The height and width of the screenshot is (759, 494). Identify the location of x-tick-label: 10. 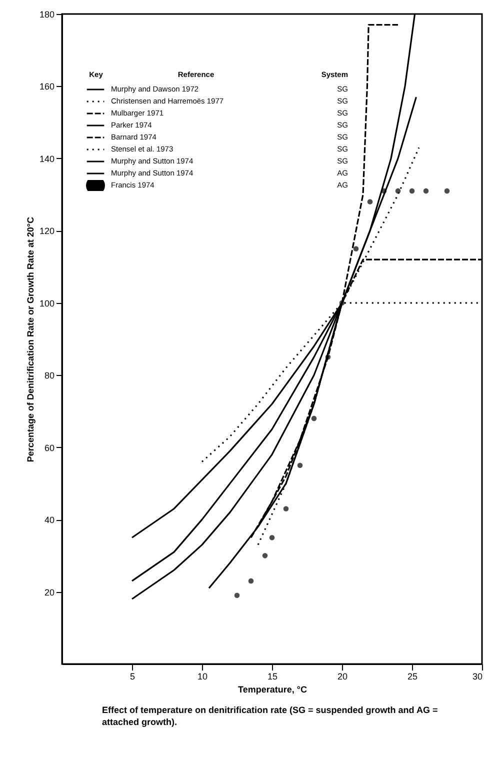
(202, 677).